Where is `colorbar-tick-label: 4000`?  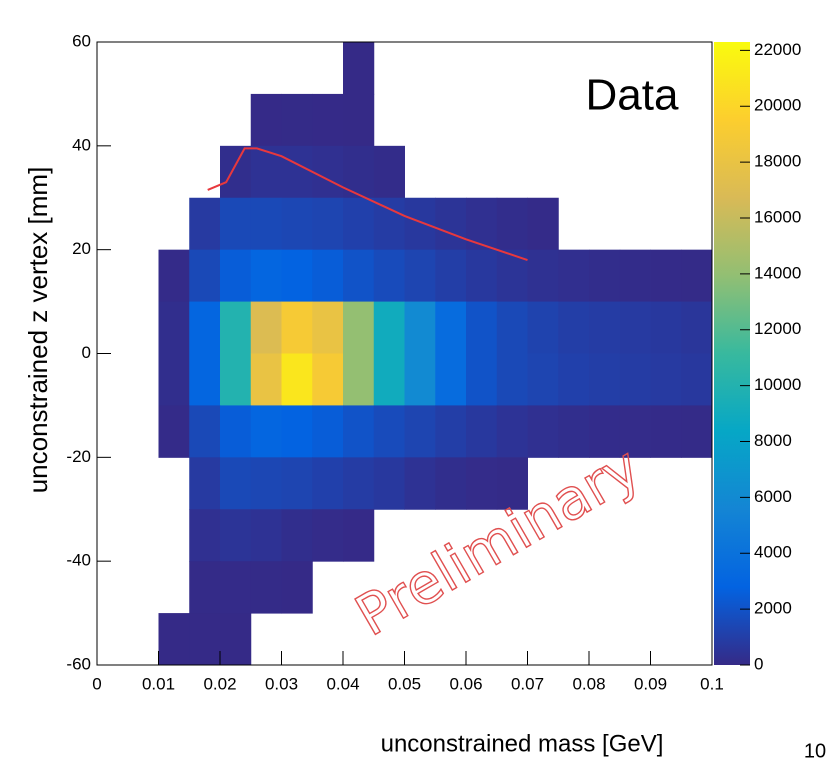 colorbar-tick-label: 4000 is located at coordinates (773, 552).